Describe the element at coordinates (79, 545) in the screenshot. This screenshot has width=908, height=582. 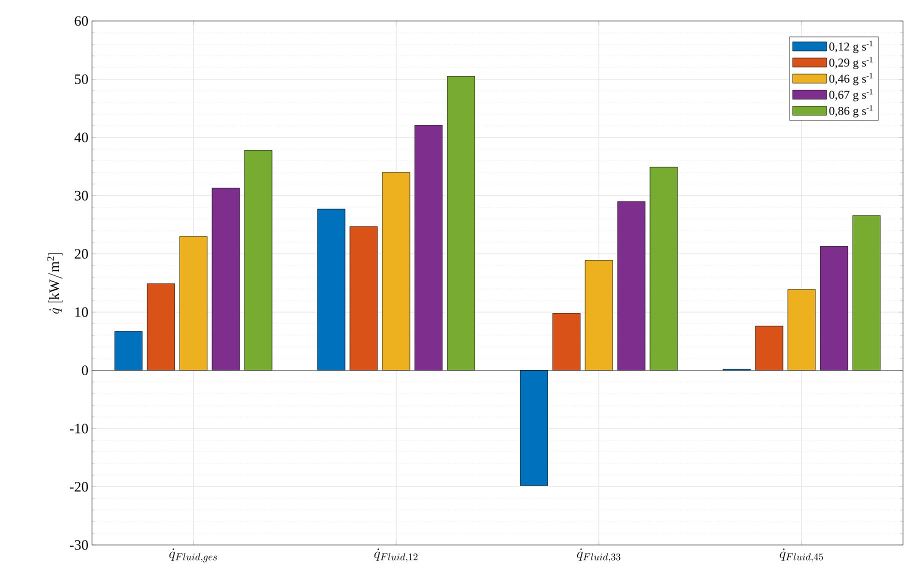
I see `y-tick-label: -30` at that location.